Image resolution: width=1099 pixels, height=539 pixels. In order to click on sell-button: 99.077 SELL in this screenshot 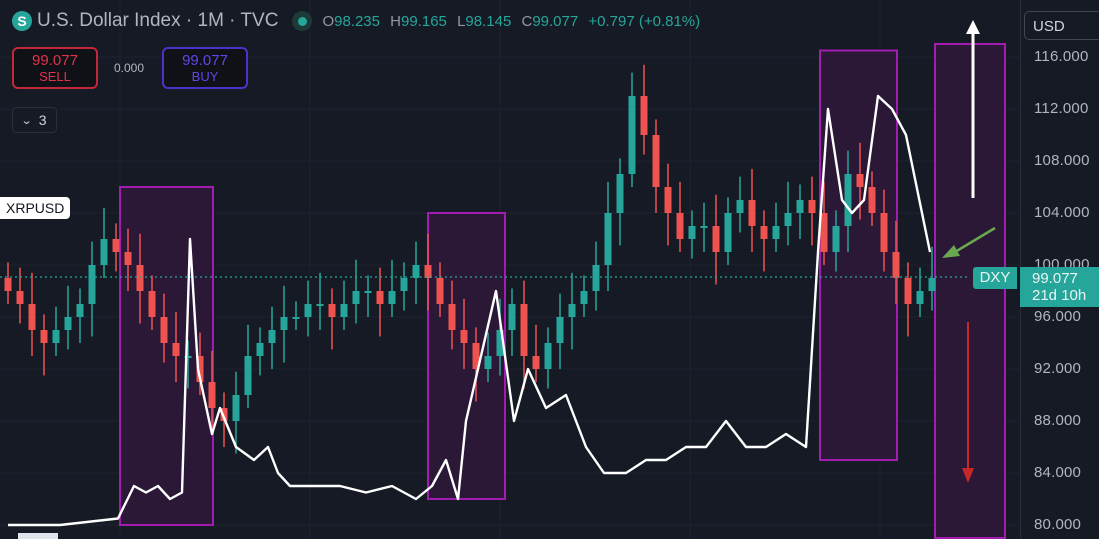, I will do `click(55, 68)`.